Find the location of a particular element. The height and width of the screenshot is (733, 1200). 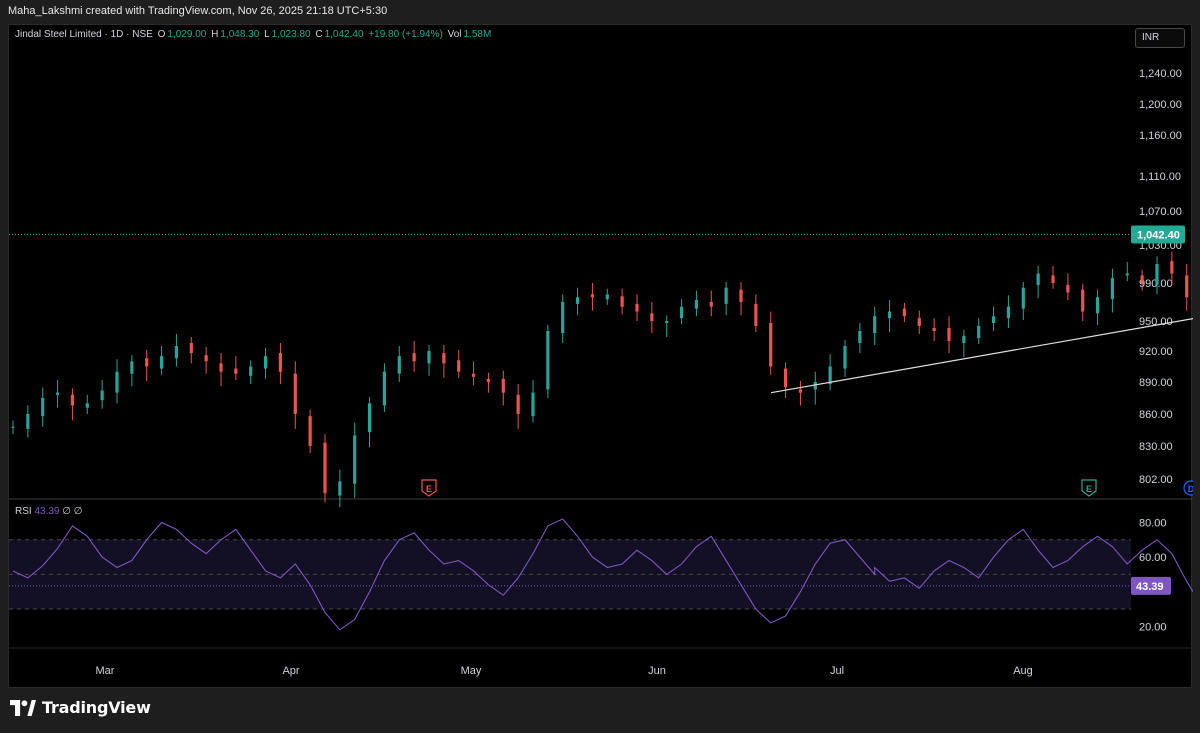

high-value: 1,048.30 is located at coordinates (240, 34).